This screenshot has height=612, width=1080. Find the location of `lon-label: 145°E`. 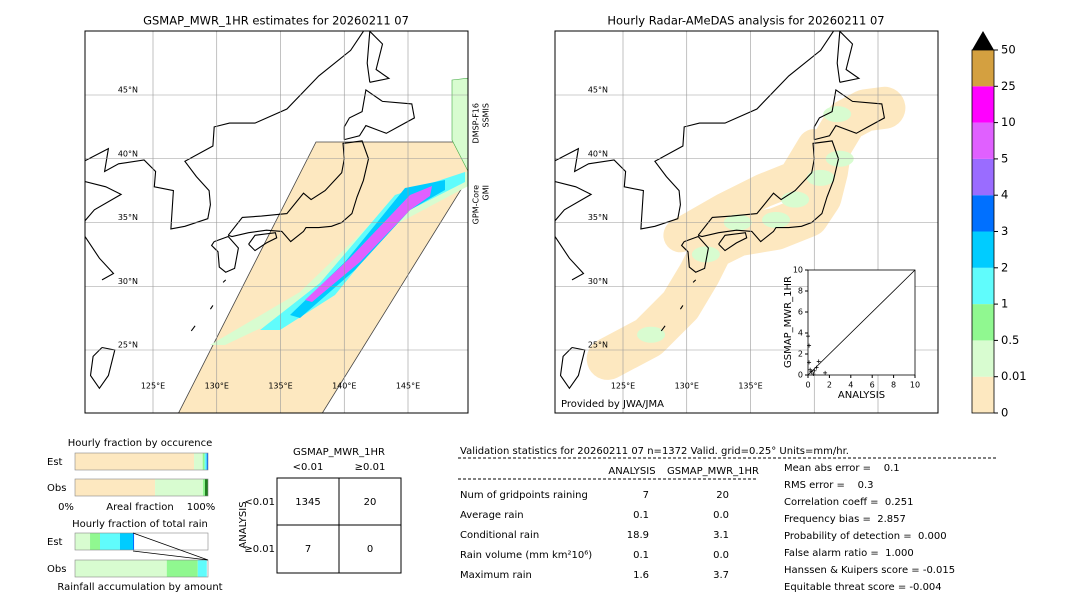

lon-label: 145°E is located at coordinates (408, 386).